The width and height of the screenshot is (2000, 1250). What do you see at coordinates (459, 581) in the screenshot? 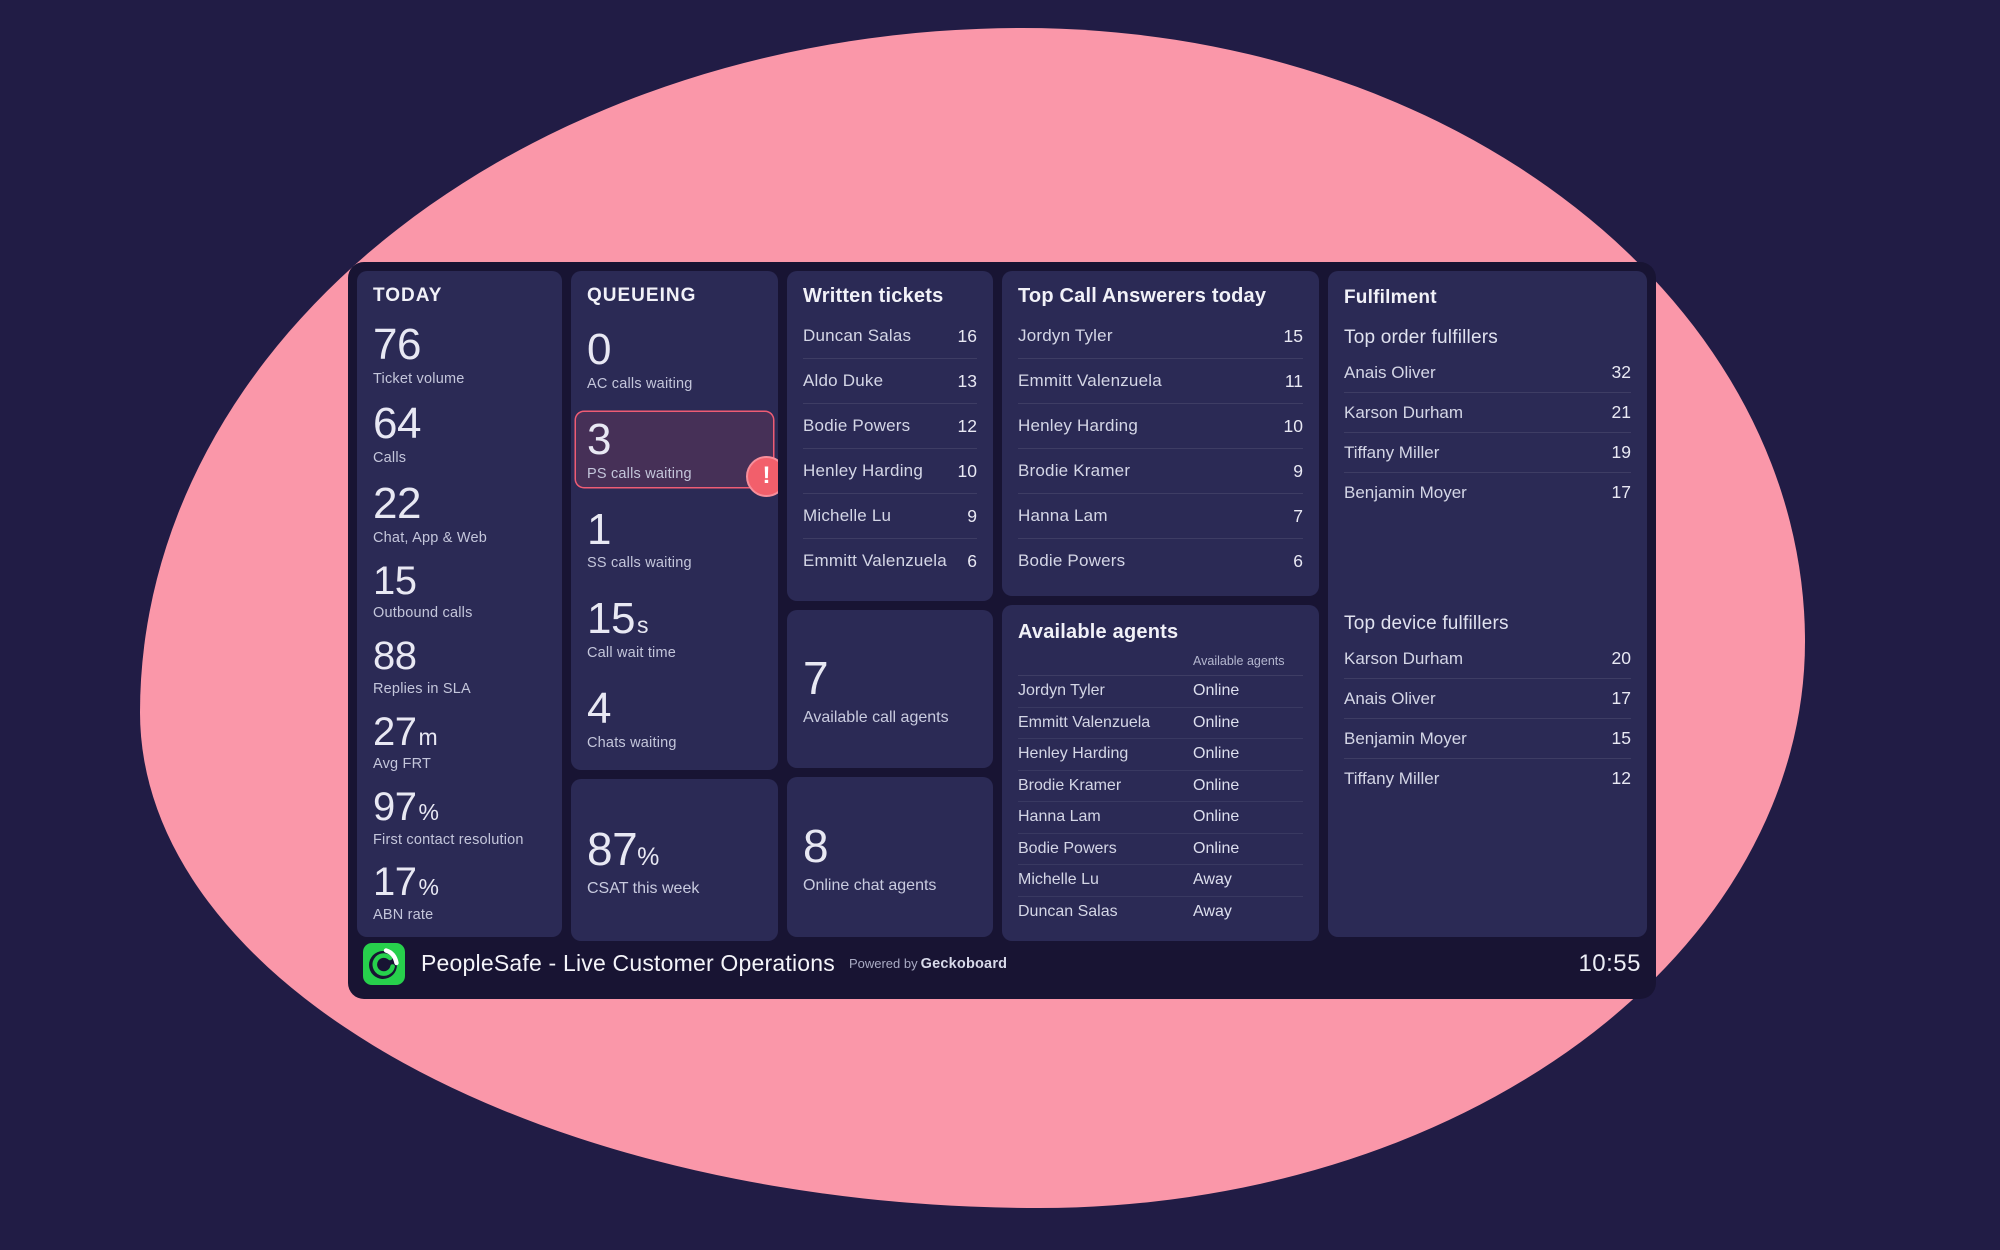
I see `metric-value: 15` at bounding box center [459, 581].